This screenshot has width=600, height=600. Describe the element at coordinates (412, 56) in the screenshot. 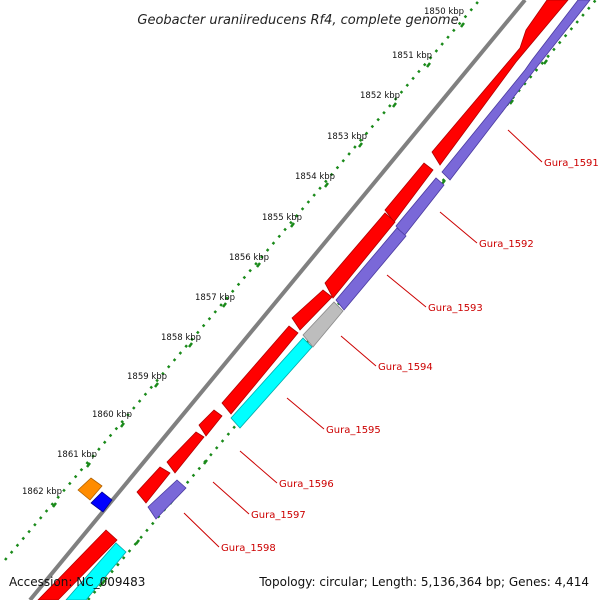

I see `tick-label-1851: 1851 kbp` at that location.